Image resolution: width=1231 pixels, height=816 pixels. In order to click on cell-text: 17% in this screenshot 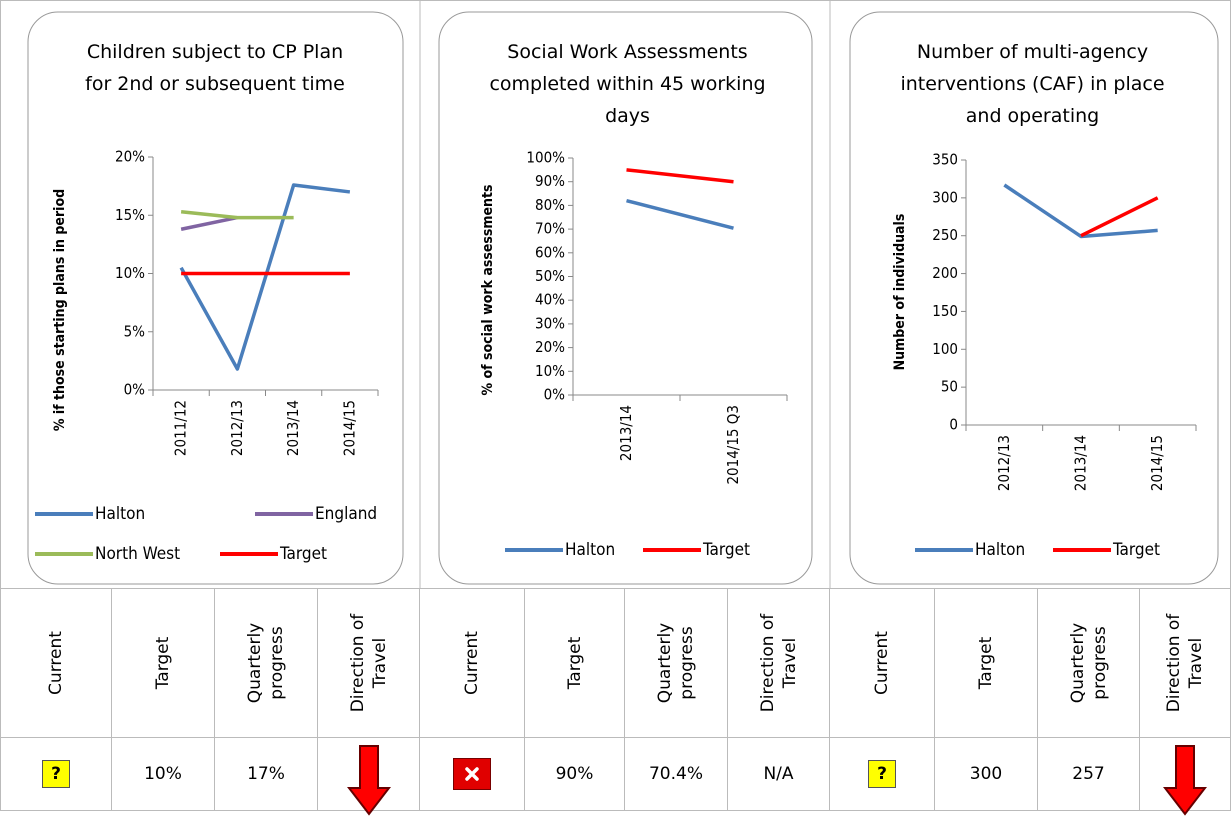, I will do `click(266, 774)`.